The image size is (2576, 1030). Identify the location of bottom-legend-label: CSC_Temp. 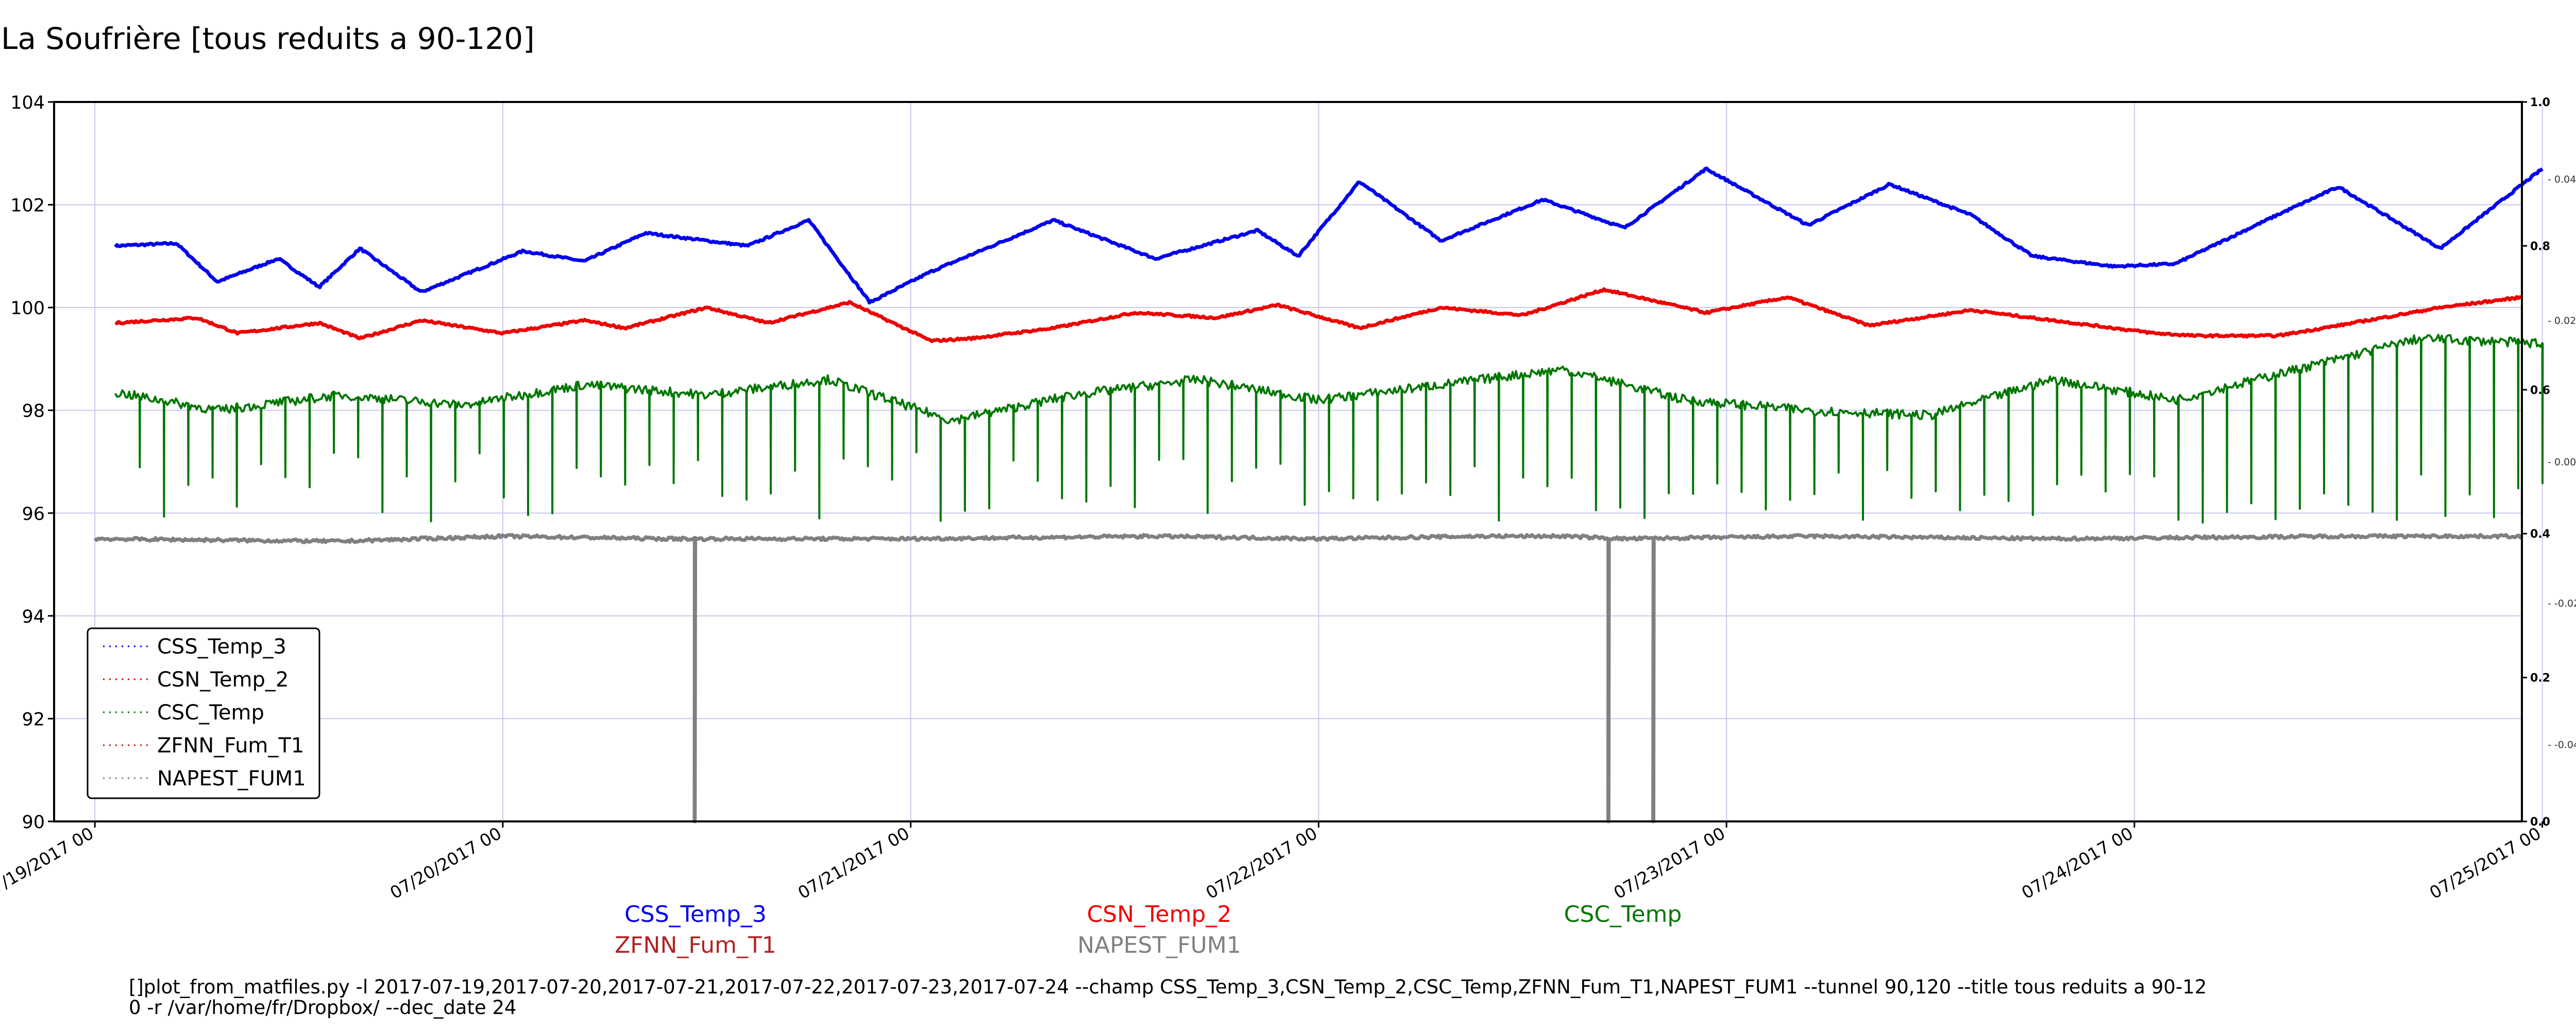
(1623, 914).